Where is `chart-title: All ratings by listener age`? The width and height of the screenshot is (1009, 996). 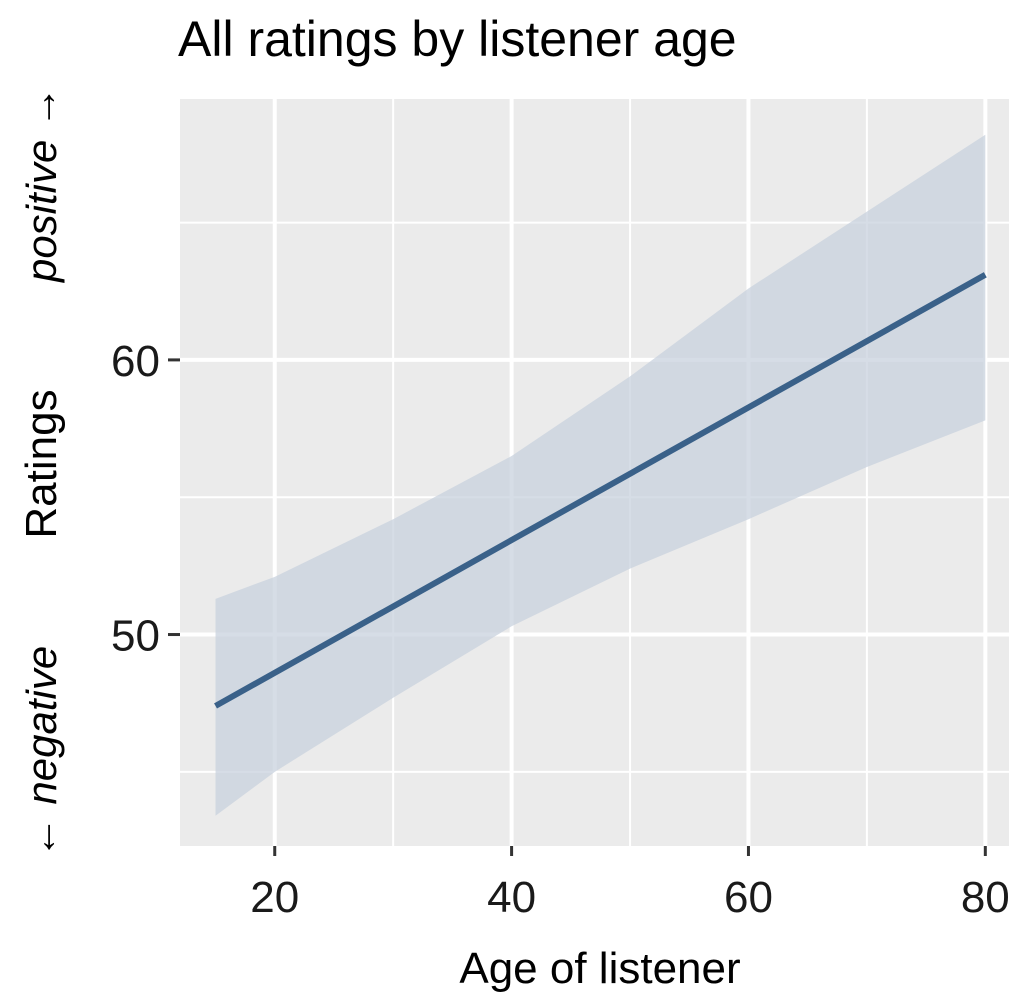 chart-title: All ratings by listener age is located at coordinates (457, 39).